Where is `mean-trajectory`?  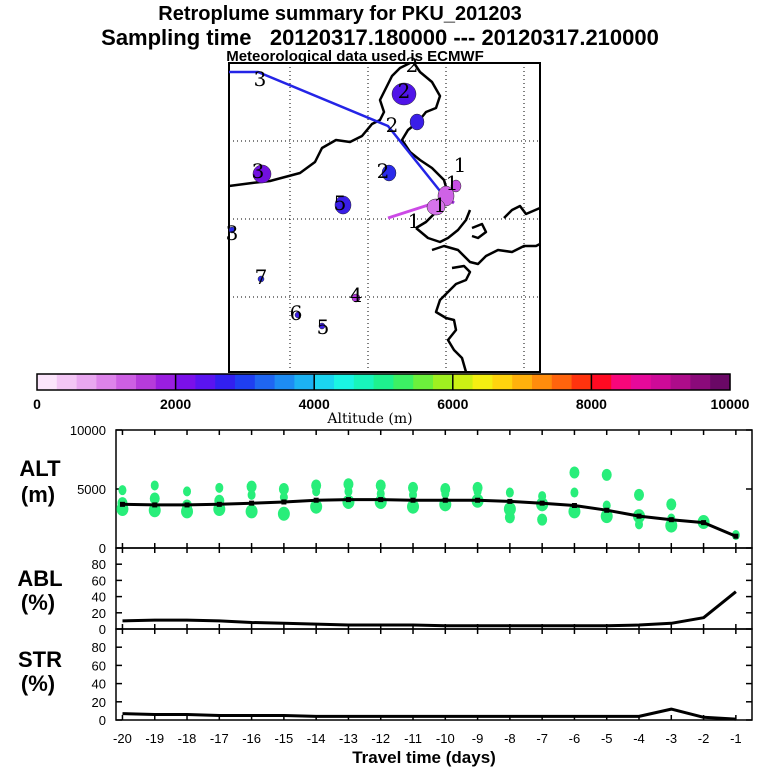
mean-trajectory is located at coordinates (337, 133).